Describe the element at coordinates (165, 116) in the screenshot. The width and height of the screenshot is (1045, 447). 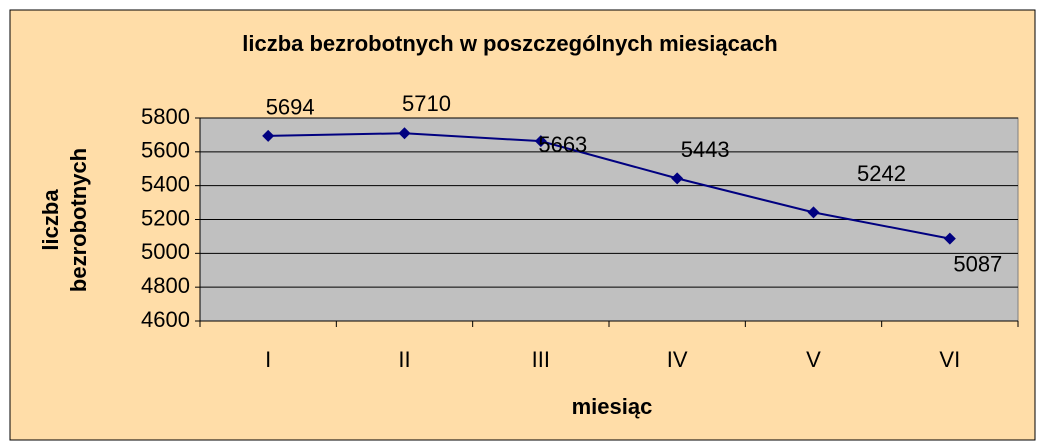
I see `y-tick-label: 5800` at that location.